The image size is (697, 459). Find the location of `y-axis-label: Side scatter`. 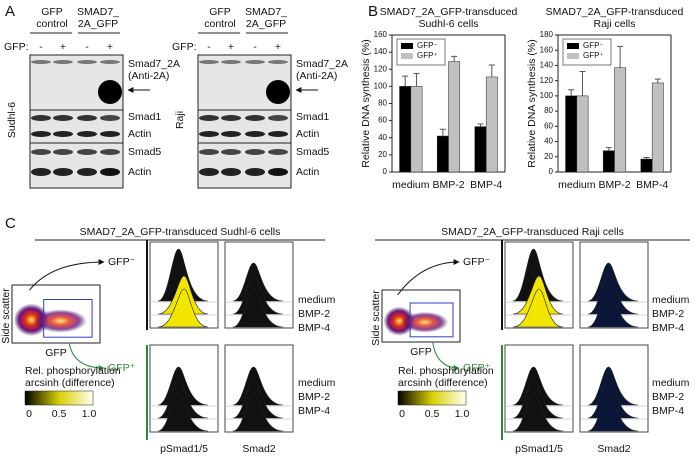

y-axis-label: Side scatter is located at coordinates (6, 316).